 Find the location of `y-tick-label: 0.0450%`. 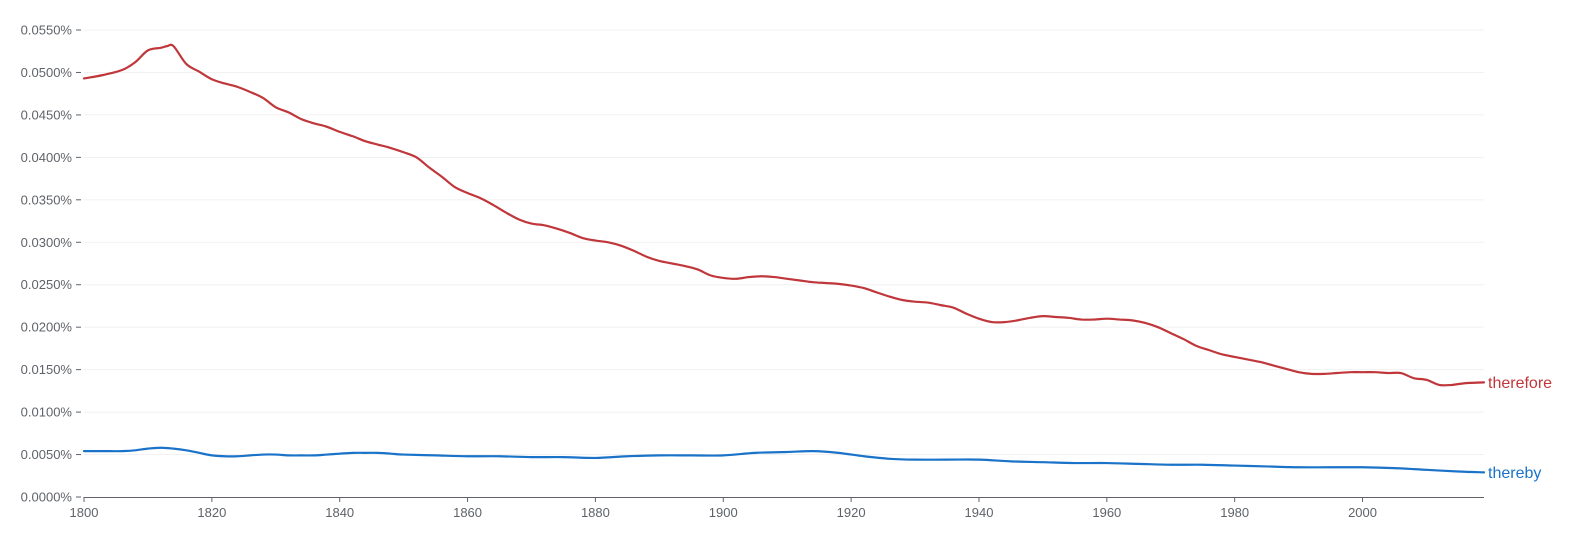

y-tick-label: 0.0450% is located at coordinates (47, 114).